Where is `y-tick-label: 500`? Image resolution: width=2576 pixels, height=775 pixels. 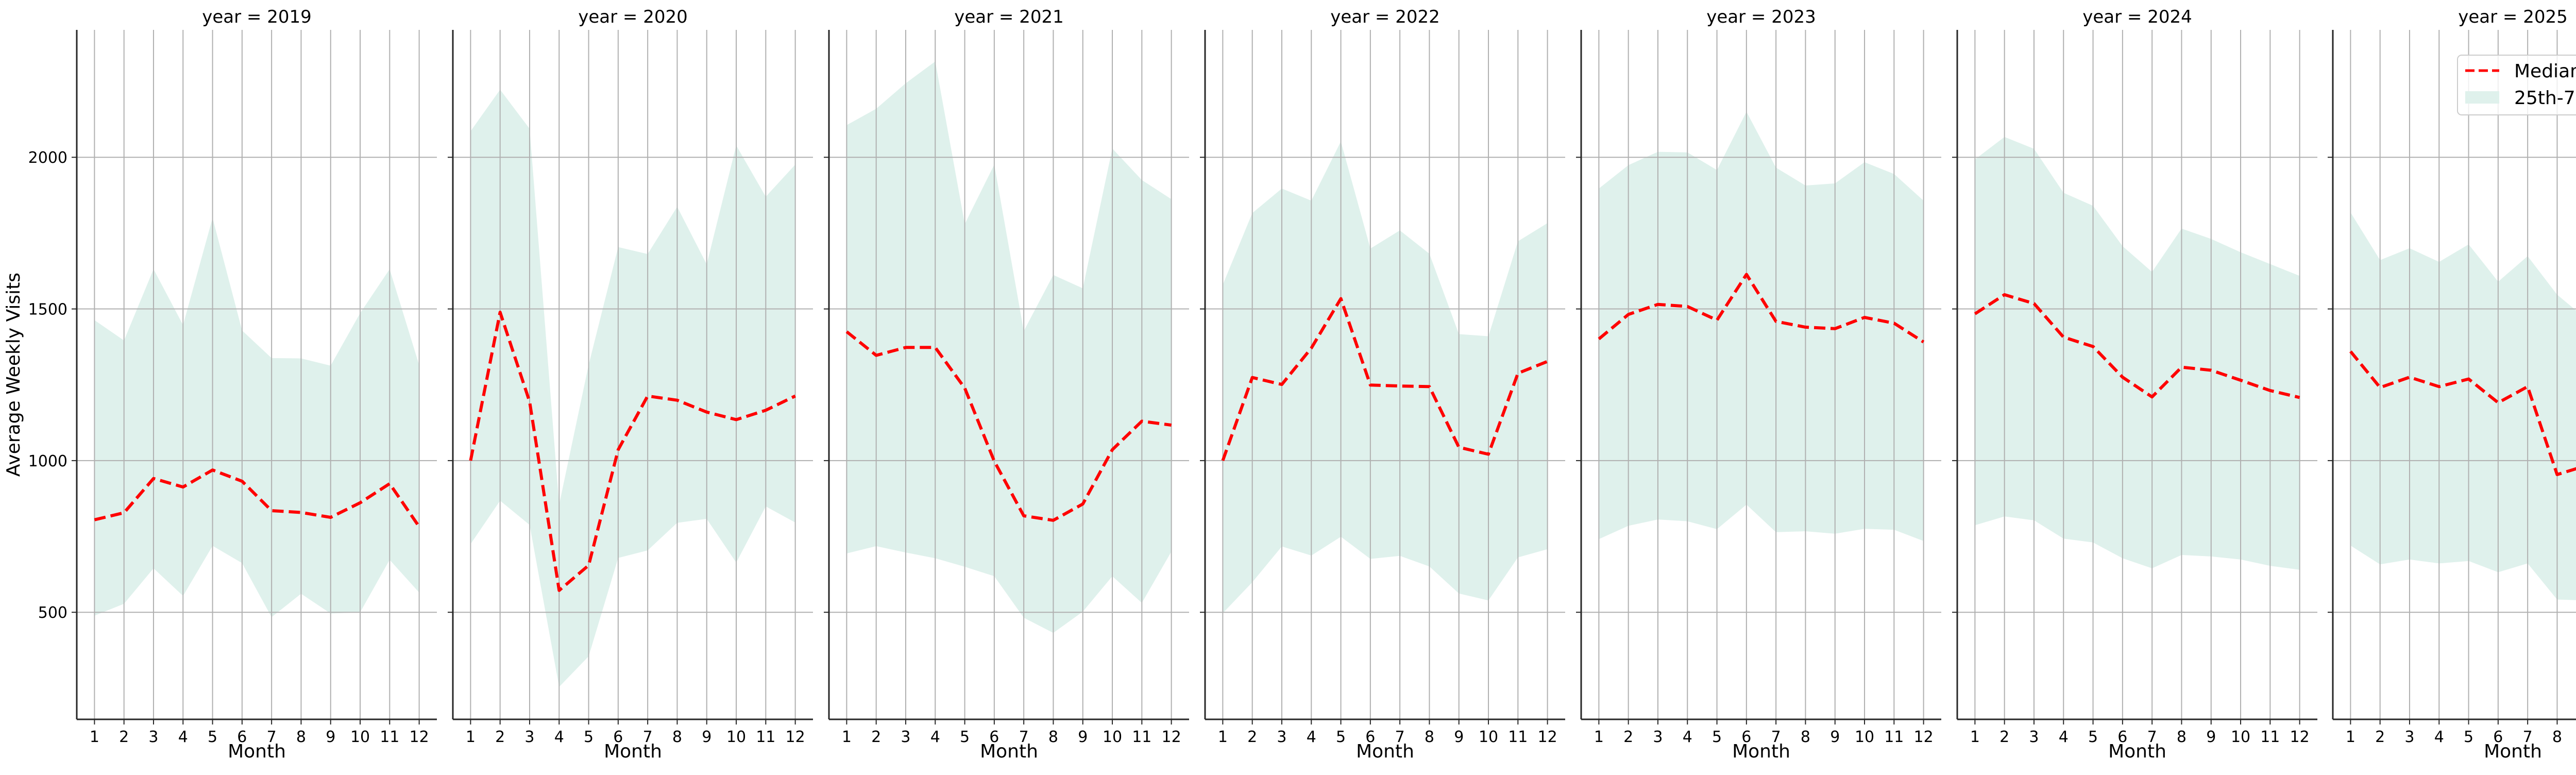
y-tick-label: 500 is located at coordinates (52, 613).